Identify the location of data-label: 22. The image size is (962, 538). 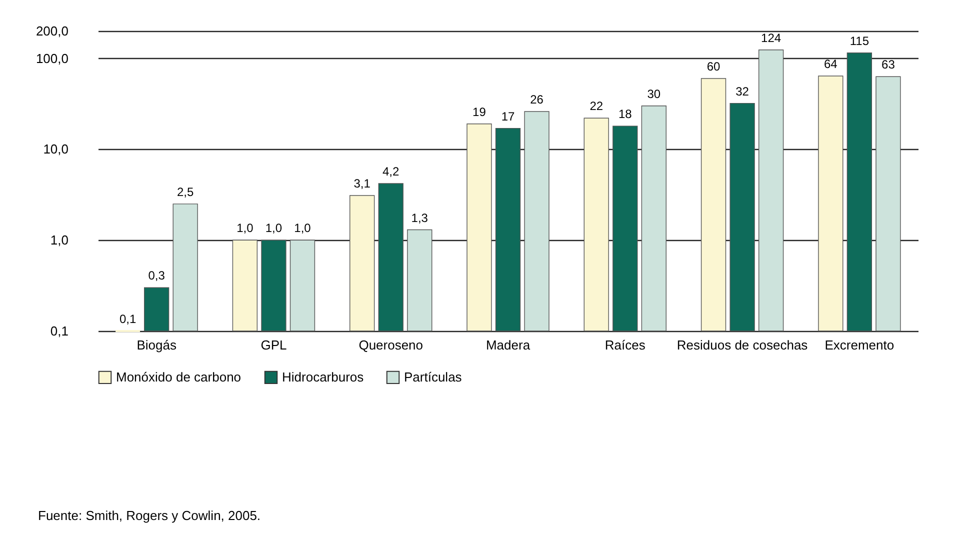
(597, 106).